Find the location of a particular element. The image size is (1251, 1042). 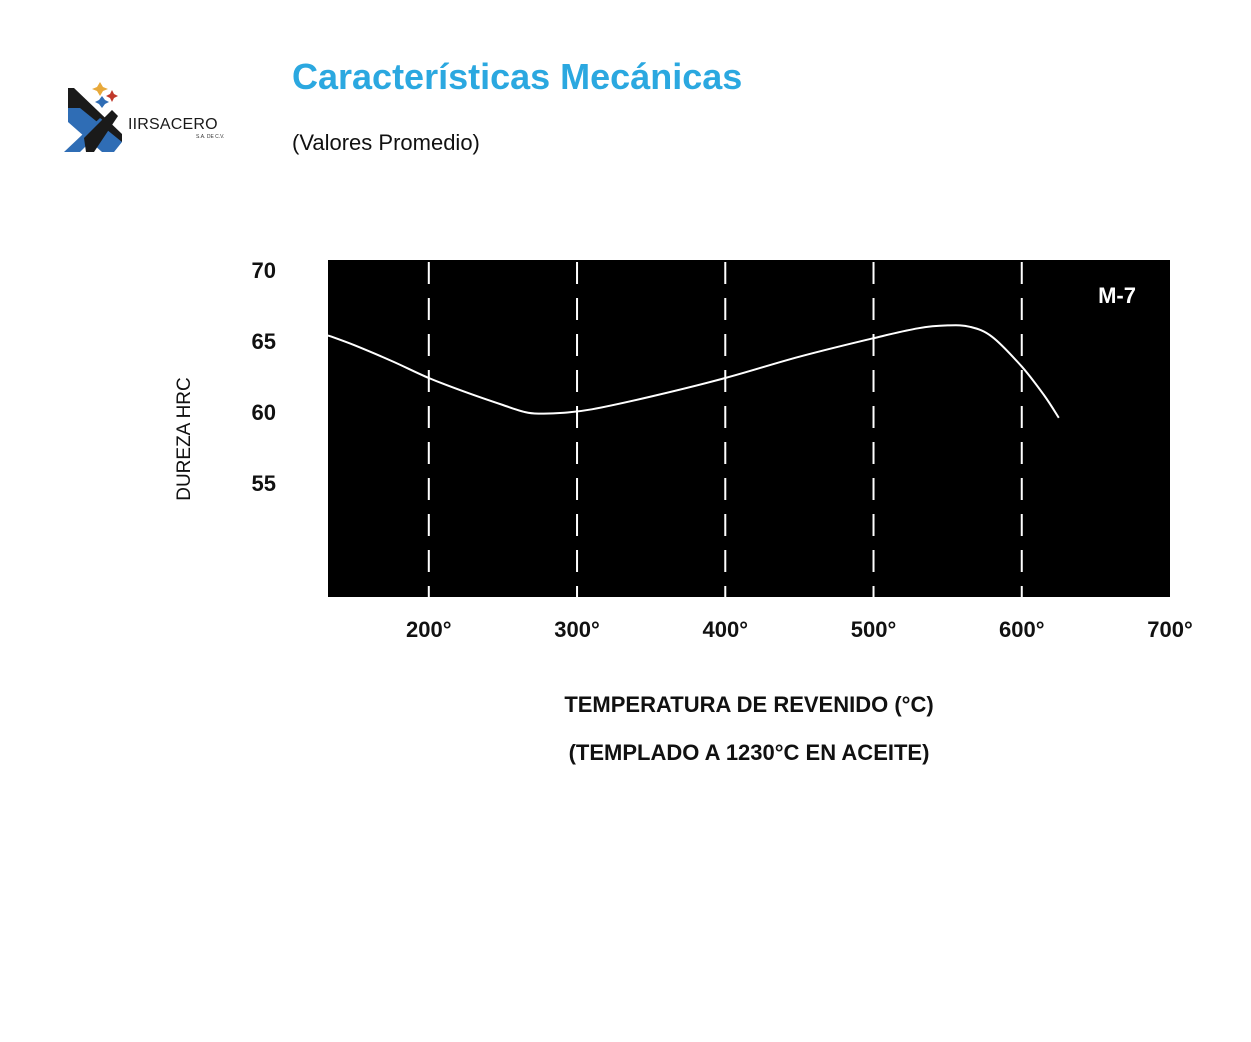

logo-star-blue is located at coordinates (102, 102).